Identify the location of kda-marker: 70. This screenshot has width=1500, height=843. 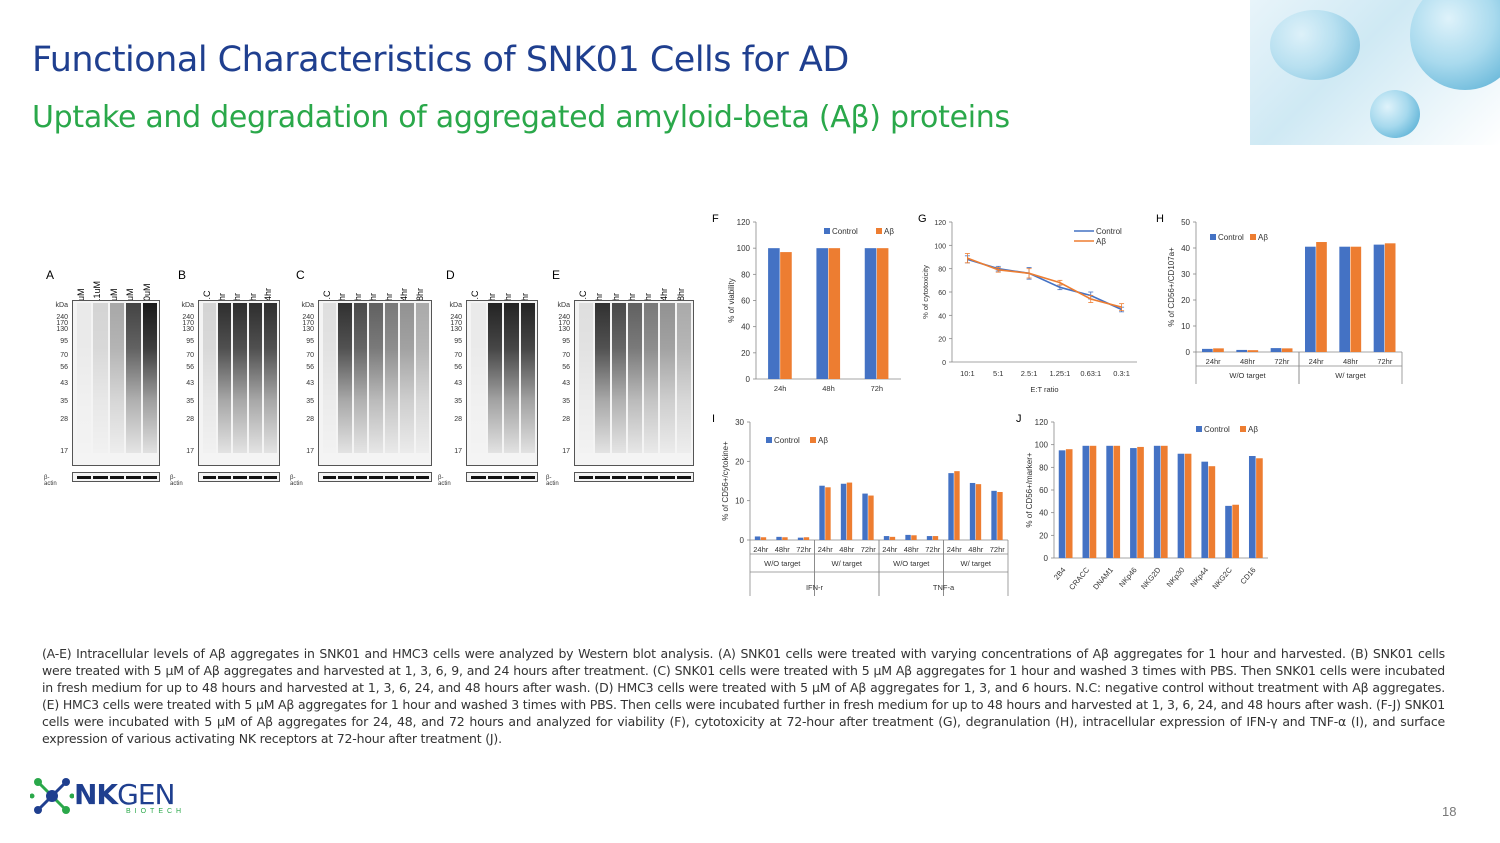
(458, 355).